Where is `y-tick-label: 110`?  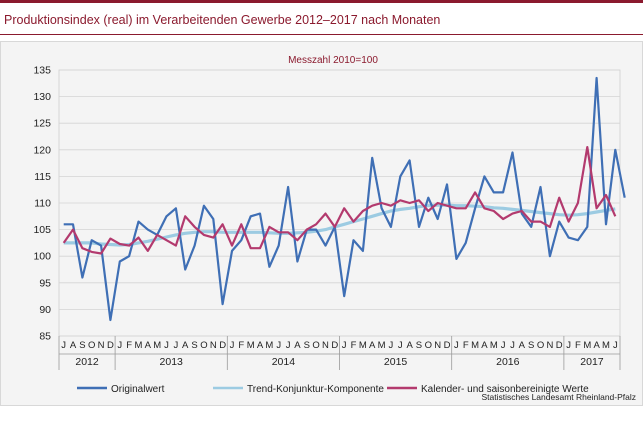 y-tick-label: 110 is located at coordinates (42, 204).